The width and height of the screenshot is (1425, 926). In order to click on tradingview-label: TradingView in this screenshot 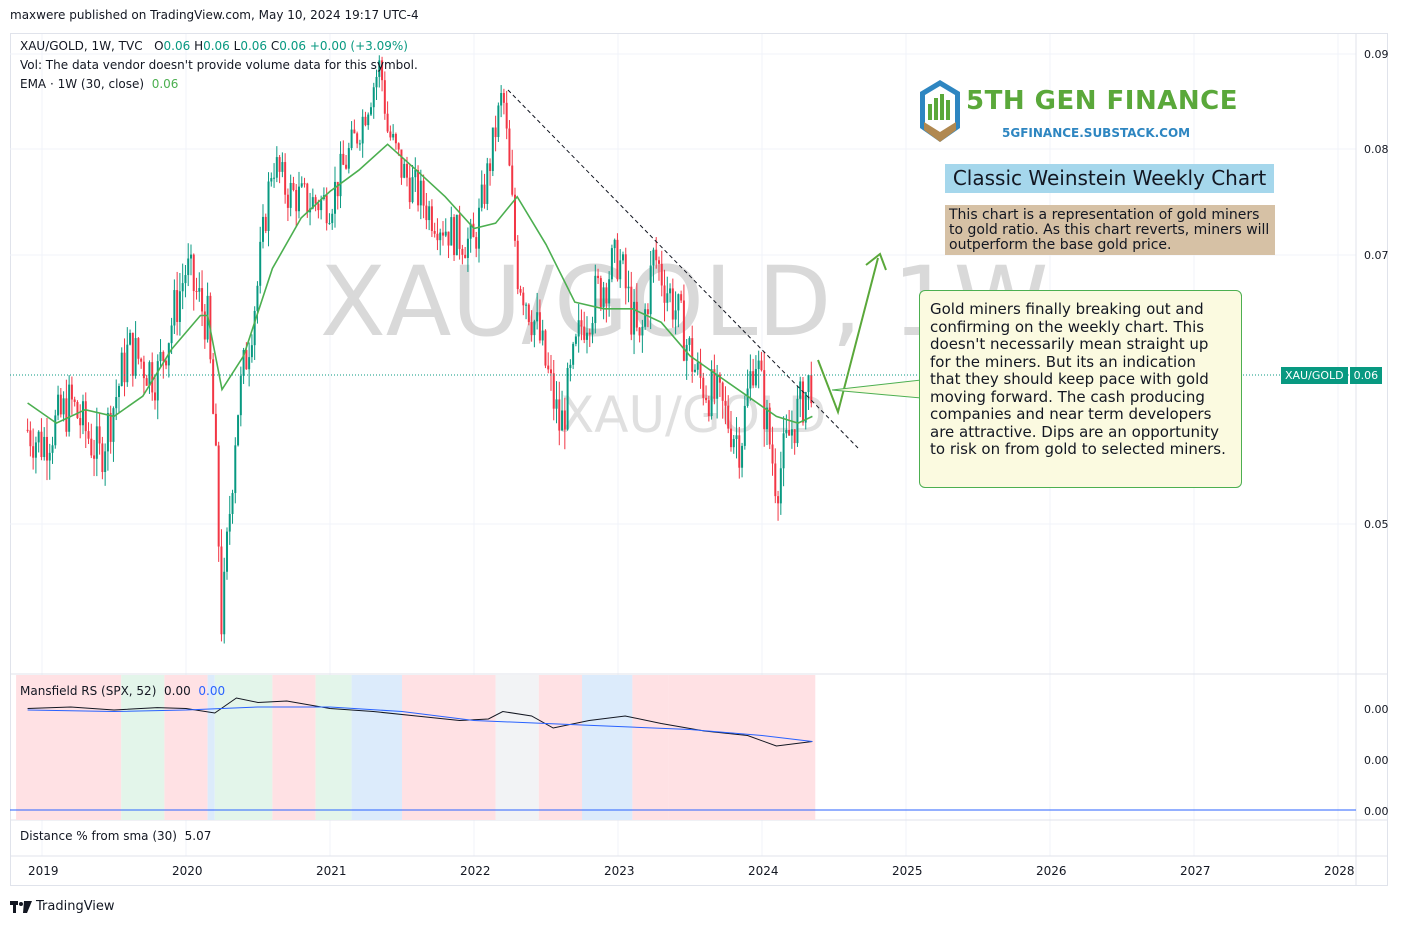, I will do `click(75, 906)`.